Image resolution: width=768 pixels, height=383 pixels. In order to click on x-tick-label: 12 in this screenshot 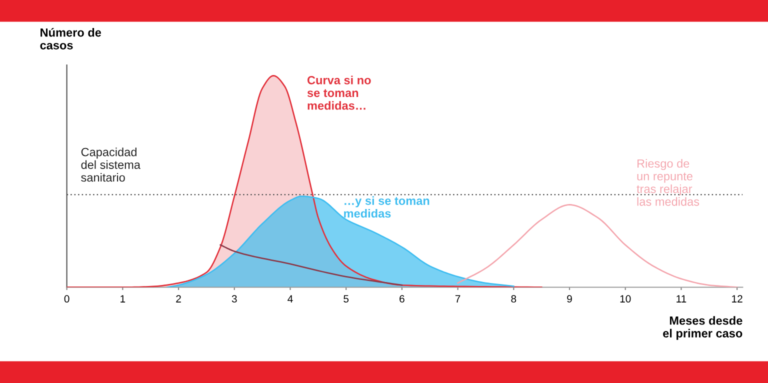, I will do `click(737, 298)`.